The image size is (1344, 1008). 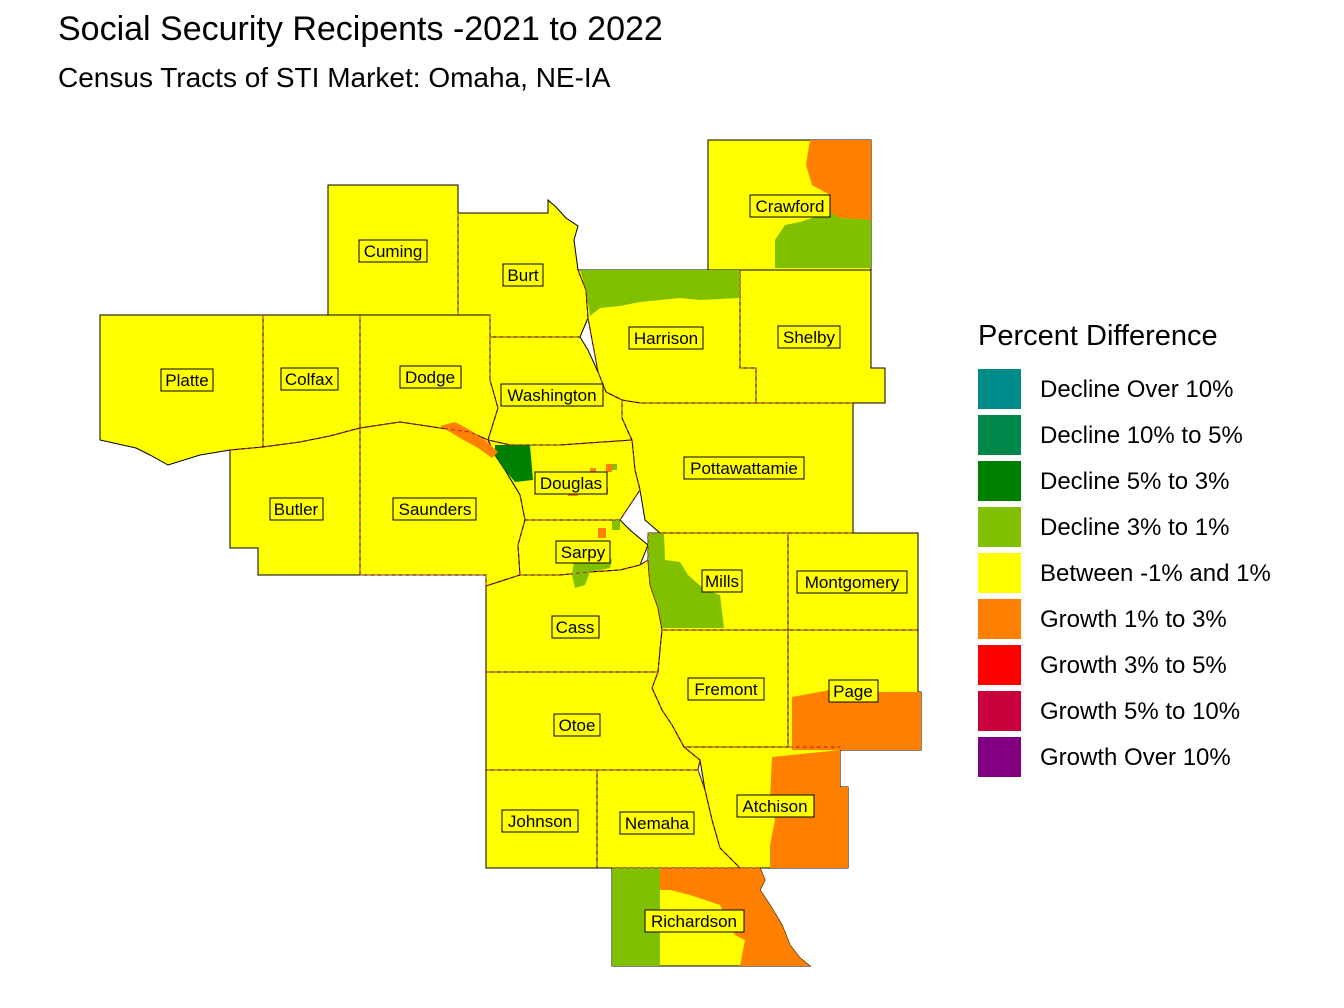 I want to click on tract-growth-crawford, so click(x=838, y=180).